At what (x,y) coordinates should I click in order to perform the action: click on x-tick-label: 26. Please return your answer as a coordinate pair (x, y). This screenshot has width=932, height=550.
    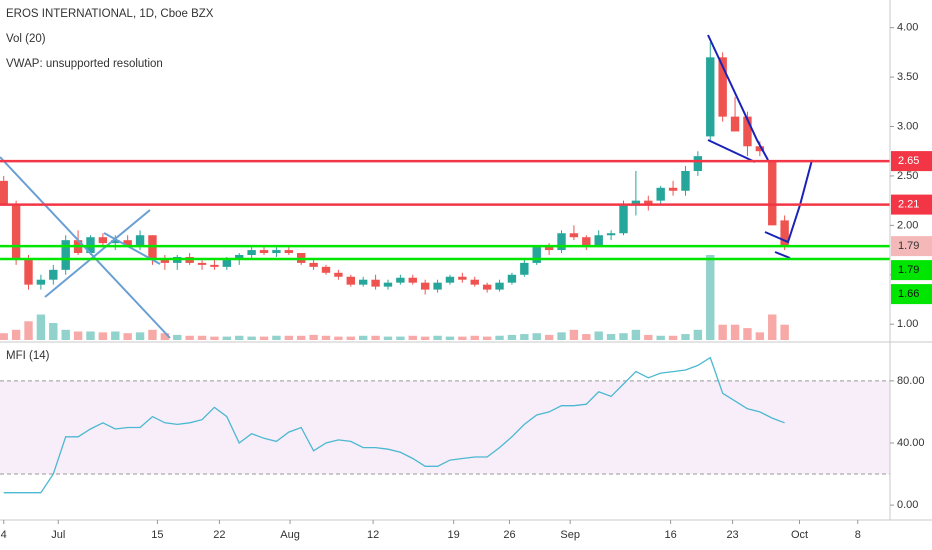
    Looking at the image, I should click on (509, 535).